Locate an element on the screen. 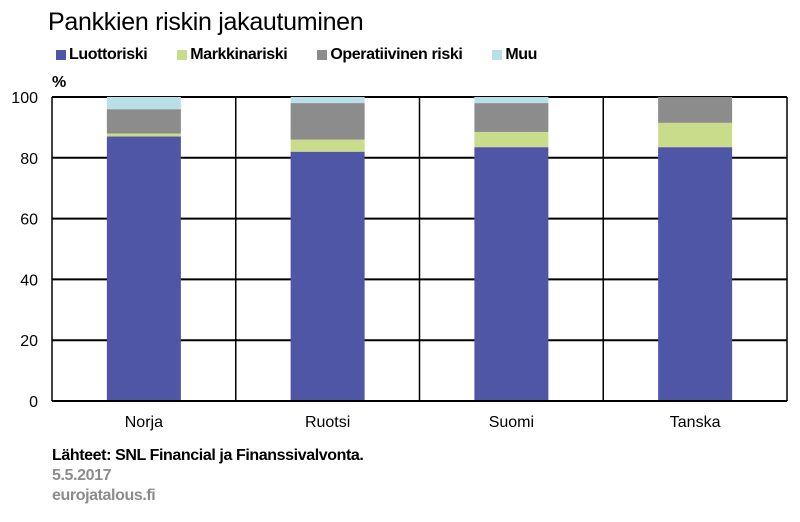 The image size is (800, 522). bar-segment-ruotsi-luottoriski is located at coordinates (327, 276).